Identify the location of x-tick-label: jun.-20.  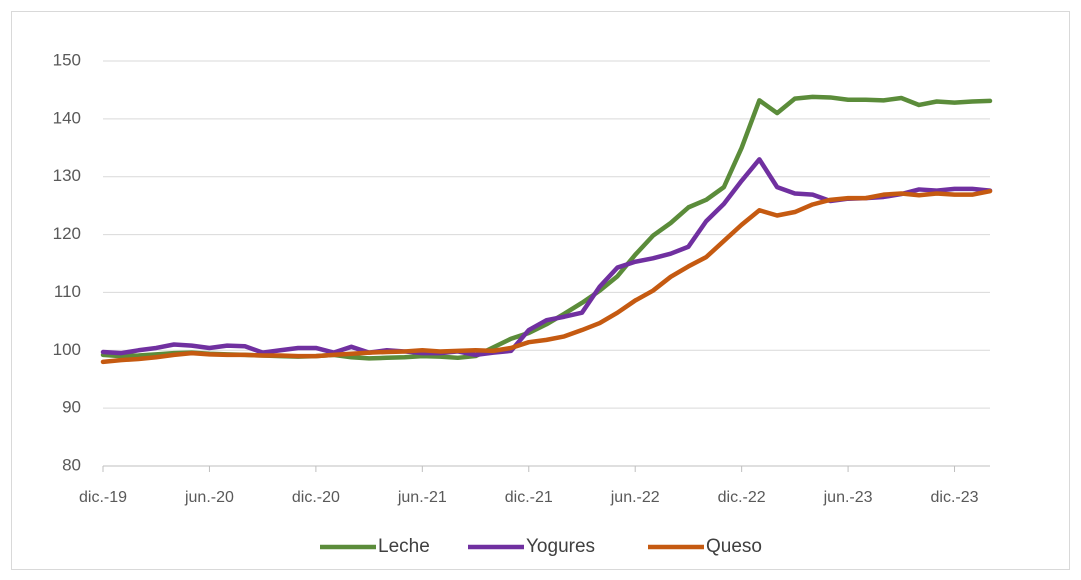
(209, 497).